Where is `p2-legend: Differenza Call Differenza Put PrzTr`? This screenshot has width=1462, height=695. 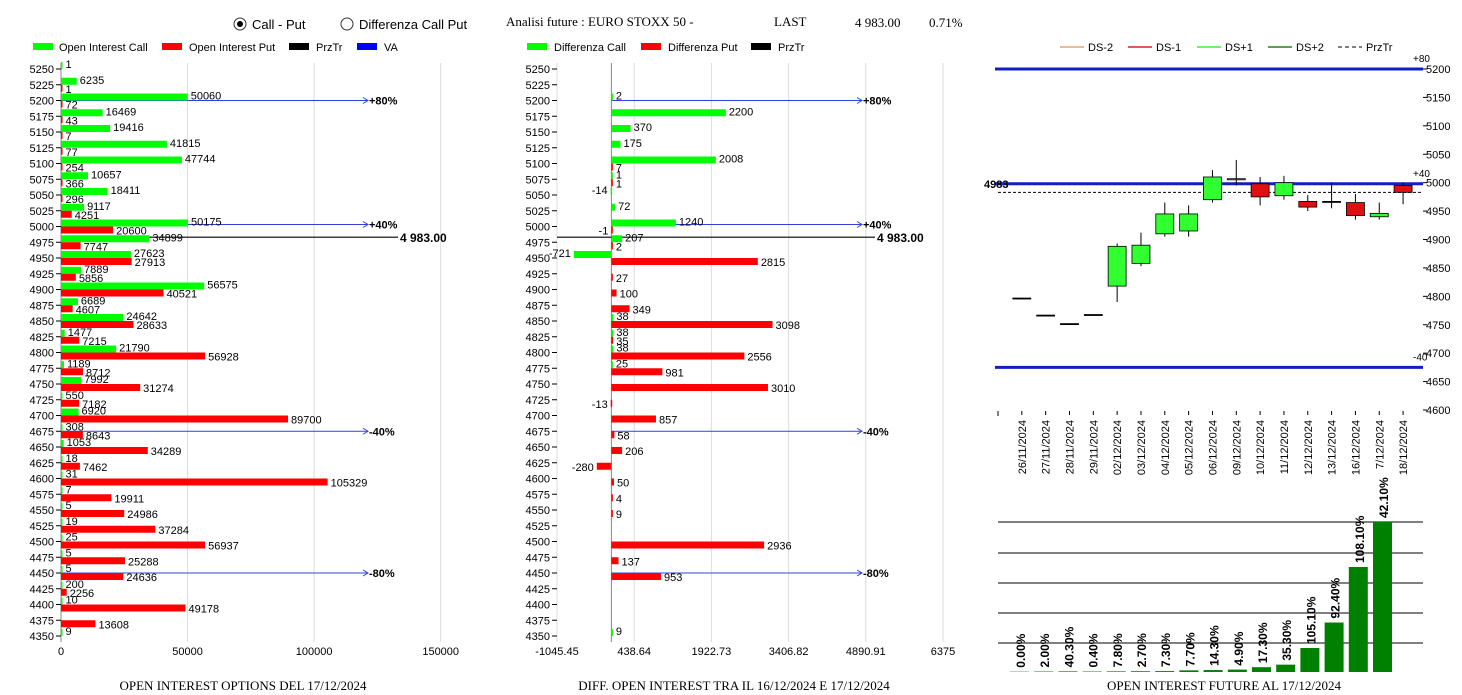
p2-legend: Differenza Call Differenza Put PrzTr is located at coordinates (666, 48).